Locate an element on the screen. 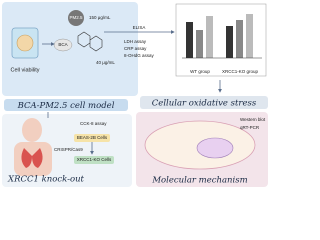 The image size is (320, 240). text: ELISA is located at coordinates (139, 27).